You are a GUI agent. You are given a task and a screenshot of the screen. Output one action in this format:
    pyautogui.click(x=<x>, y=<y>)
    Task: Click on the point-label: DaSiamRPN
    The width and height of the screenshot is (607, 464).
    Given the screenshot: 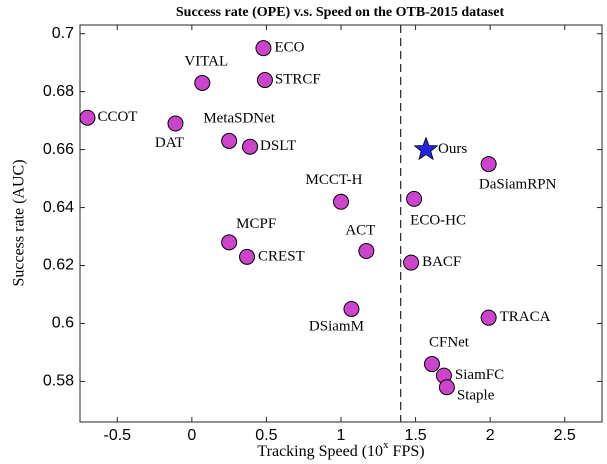 What is the action you would take?
    pyautogui.click(x=518, y=185)
    